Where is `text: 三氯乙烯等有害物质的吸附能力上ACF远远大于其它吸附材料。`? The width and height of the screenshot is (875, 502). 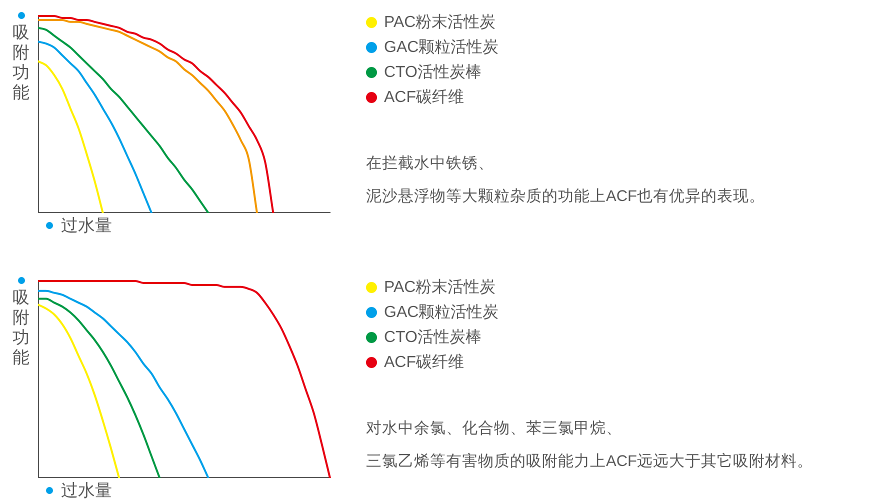
text: 三氯乙烯等有害物质的吸附能力上ACF远远大于其它吸附材料。 is located at coordinates (589, 462).